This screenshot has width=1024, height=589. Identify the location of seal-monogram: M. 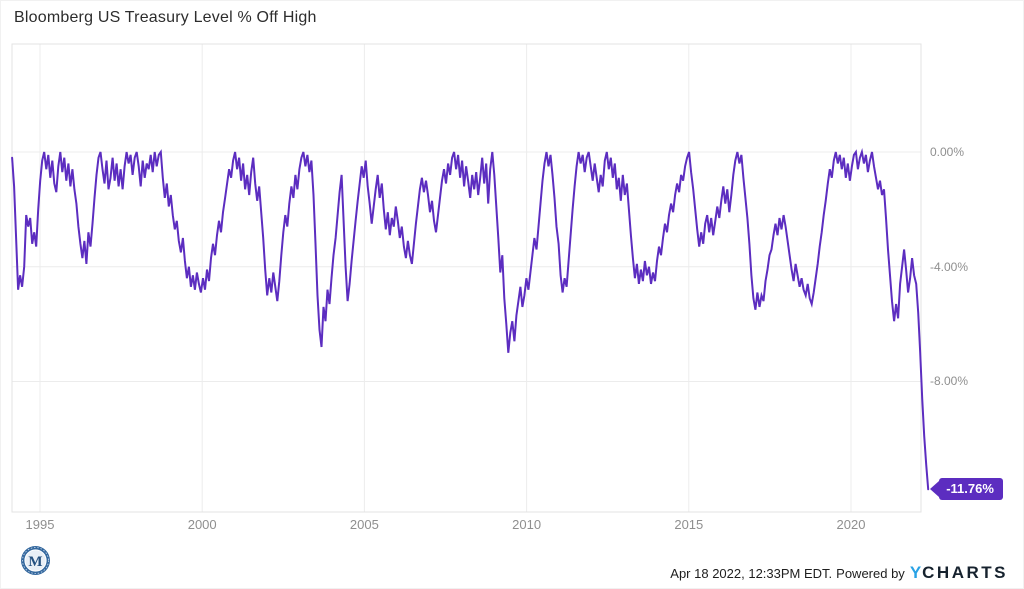
(35, 562).